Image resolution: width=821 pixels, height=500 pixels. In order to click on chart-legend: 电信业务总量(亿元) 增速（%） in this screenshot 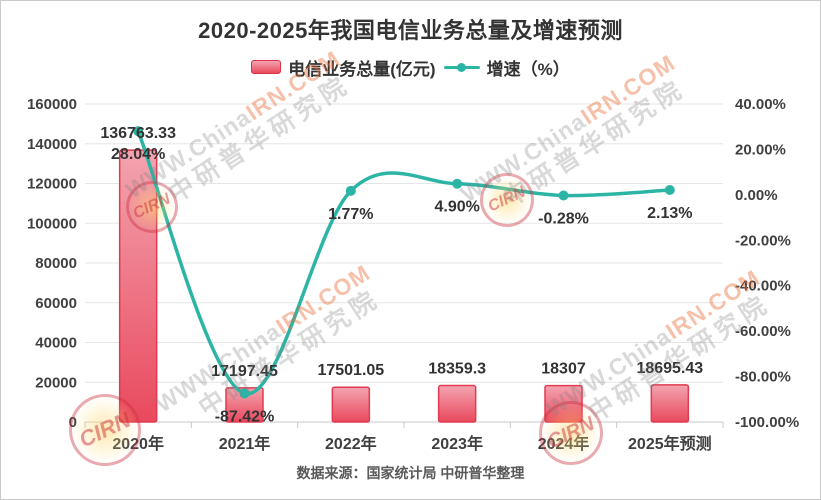, I will do `click(410, 67)`.